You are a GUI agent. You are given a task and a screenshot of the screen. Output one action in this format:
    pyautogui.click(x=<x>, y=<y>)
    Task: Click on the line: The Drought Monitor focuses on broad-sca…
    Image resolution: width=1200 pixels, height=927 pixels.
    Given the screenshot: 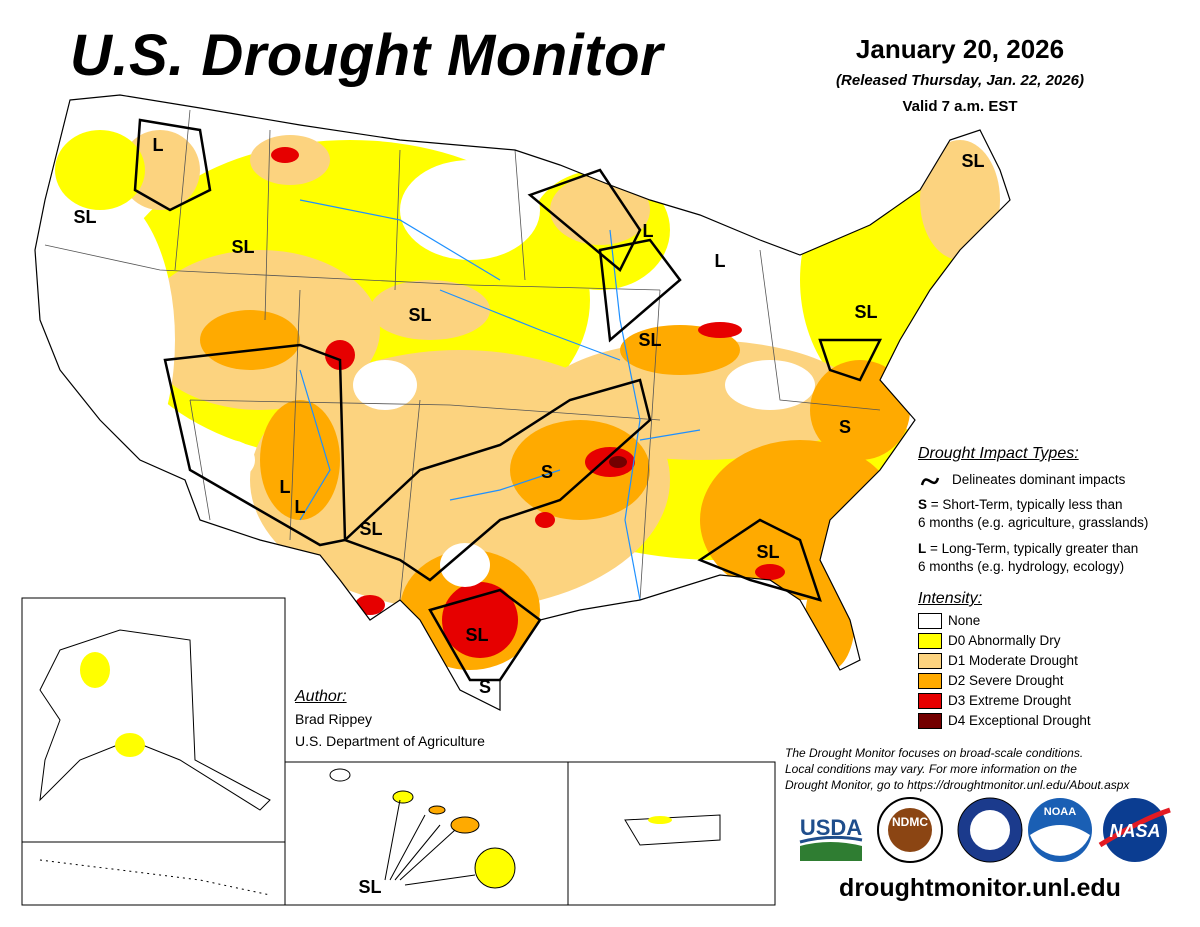 What is the action you would take?
    pyautogui.click(x=934, y=753)
    